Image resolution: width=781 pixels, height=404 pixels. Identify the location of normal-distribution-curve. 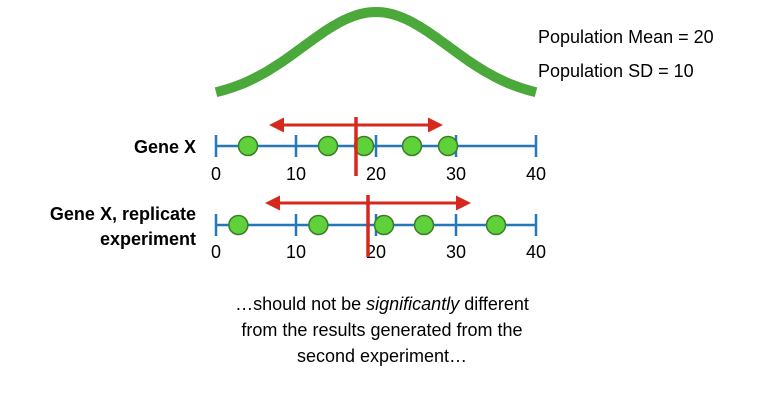
(376, 52).